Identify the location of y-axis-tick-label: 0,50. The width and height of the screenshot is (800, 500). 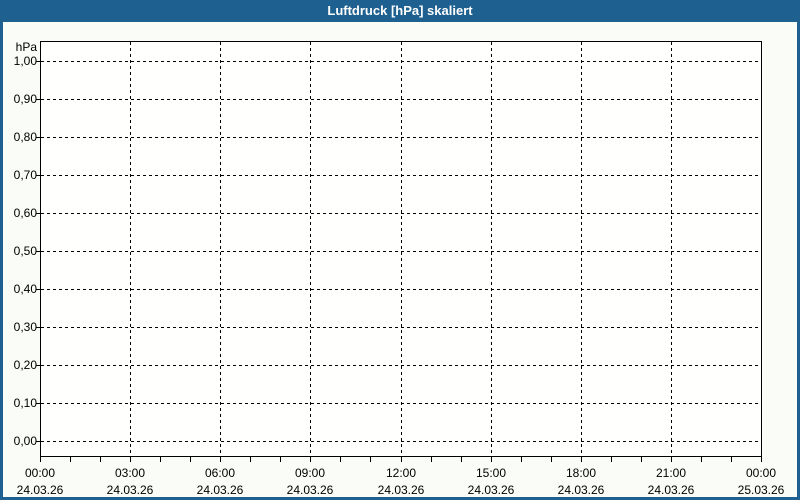
(26, 251).